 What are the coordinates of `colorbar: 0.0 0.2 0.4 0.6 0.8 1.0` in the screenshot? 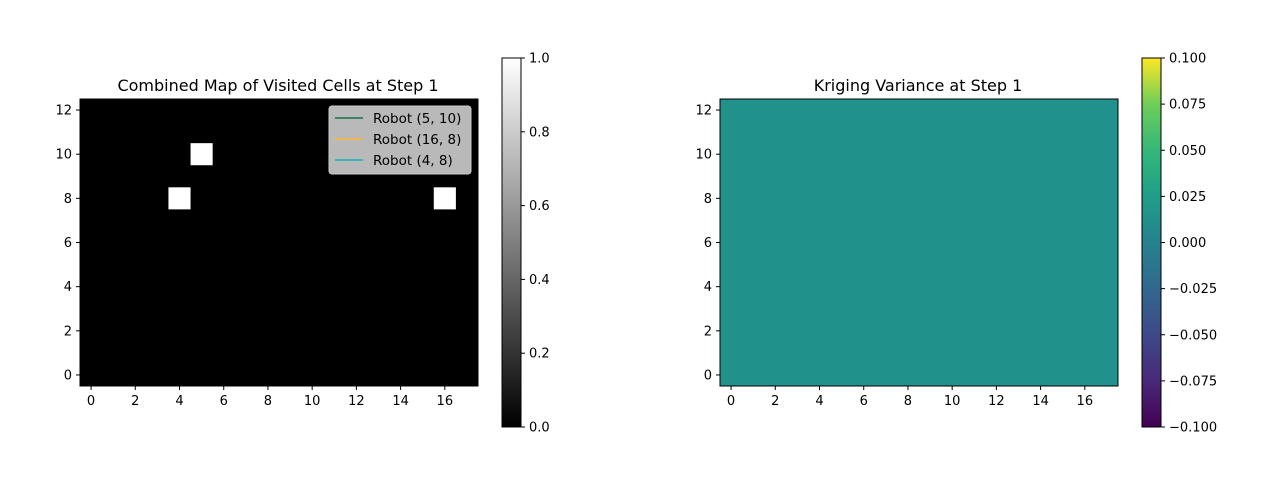 It's located at (525, 244).